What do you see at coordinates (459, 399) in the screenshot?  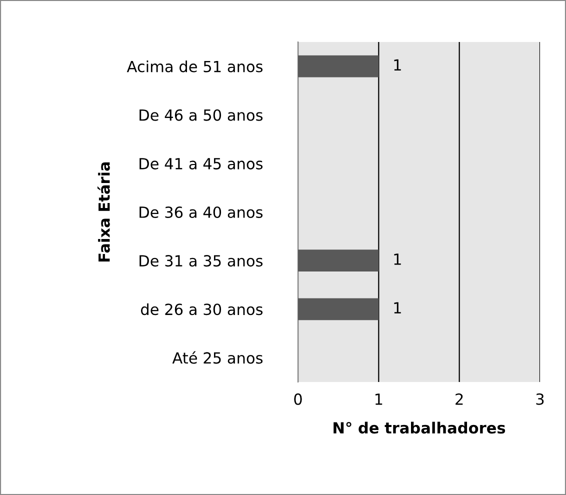 I see `x-tick-label: 2` at bounding box center [459, 399].